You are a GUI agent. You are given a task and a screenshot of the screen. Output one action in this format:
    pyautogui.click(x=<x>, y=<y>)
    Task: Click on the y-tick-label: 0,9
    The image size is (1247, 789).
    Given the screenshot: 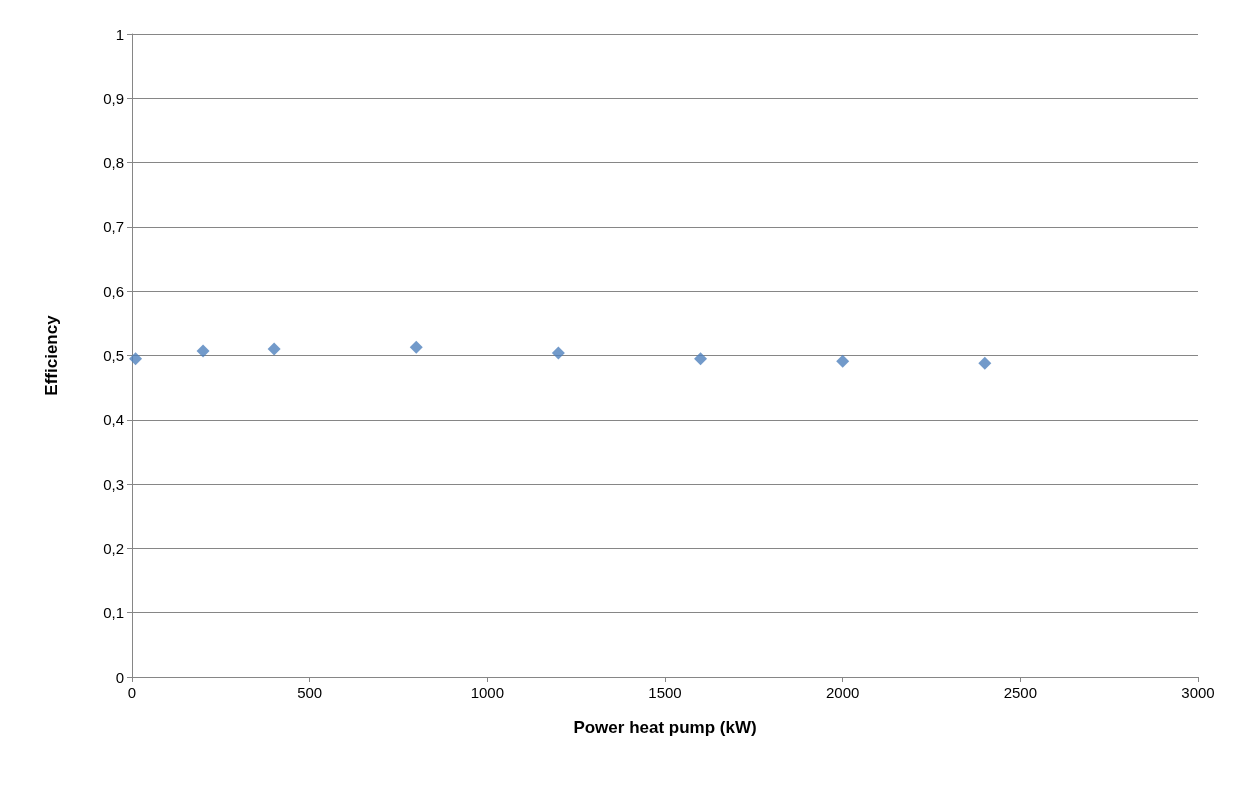 What is the action you would take?
    pyautogui.click(x=113, y=98)
    